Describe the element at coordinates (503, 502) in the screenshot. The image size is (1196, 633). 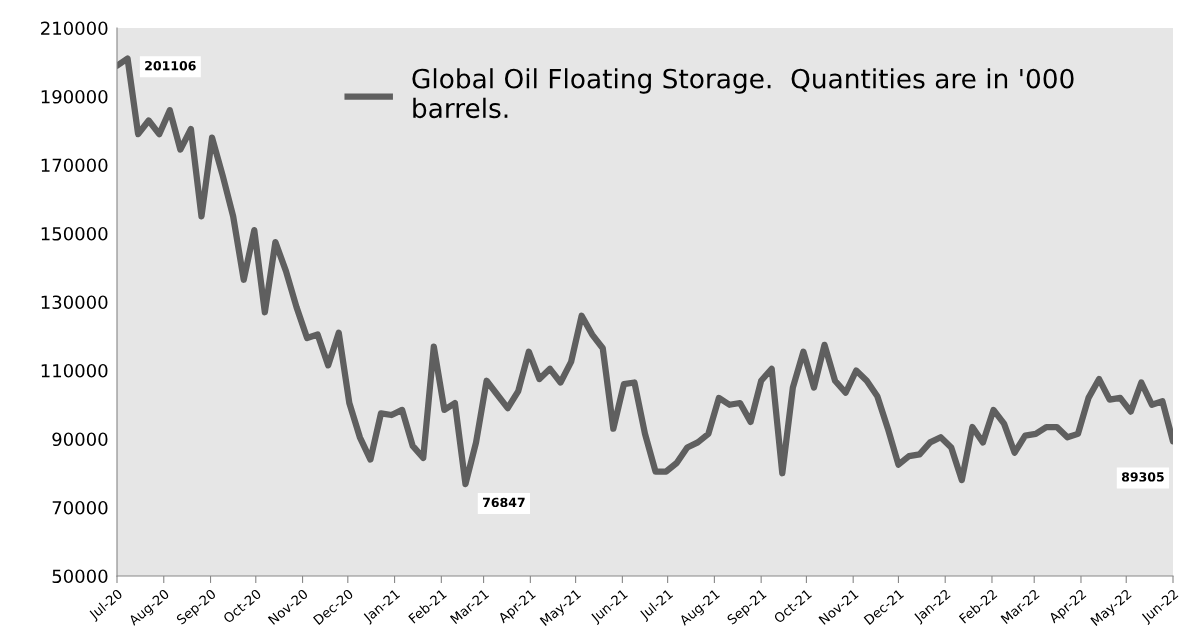
I see `annotation: 76847` at that location.